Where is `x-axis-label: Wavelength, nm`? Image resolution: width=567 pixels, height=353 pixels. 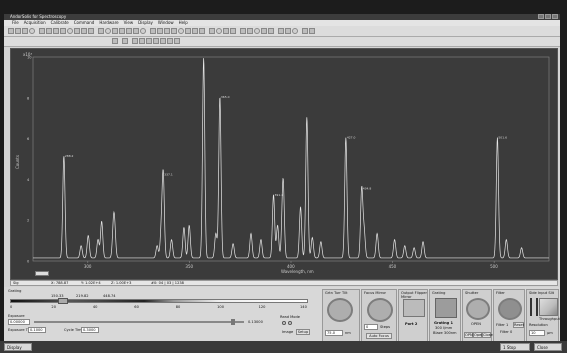
x-axis-label: Wavelength, nm is located at coordinates (297, 271).